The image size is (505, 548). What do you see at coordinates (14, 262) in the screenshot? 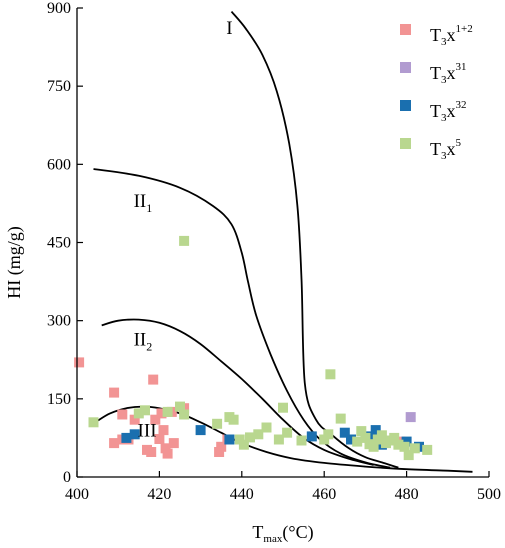
I see `y-axis-title: HI (mg/g)` at bounding box center [14, 262].